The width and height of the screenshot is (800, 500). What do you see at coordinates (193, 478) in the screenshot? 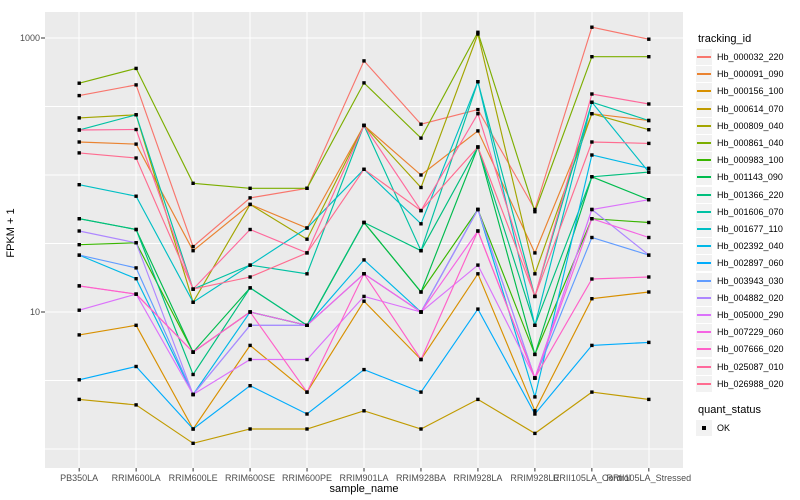
I see `x-tick-label-RRIM600LE: RRIM600LE` at bounding box center [193, 478].